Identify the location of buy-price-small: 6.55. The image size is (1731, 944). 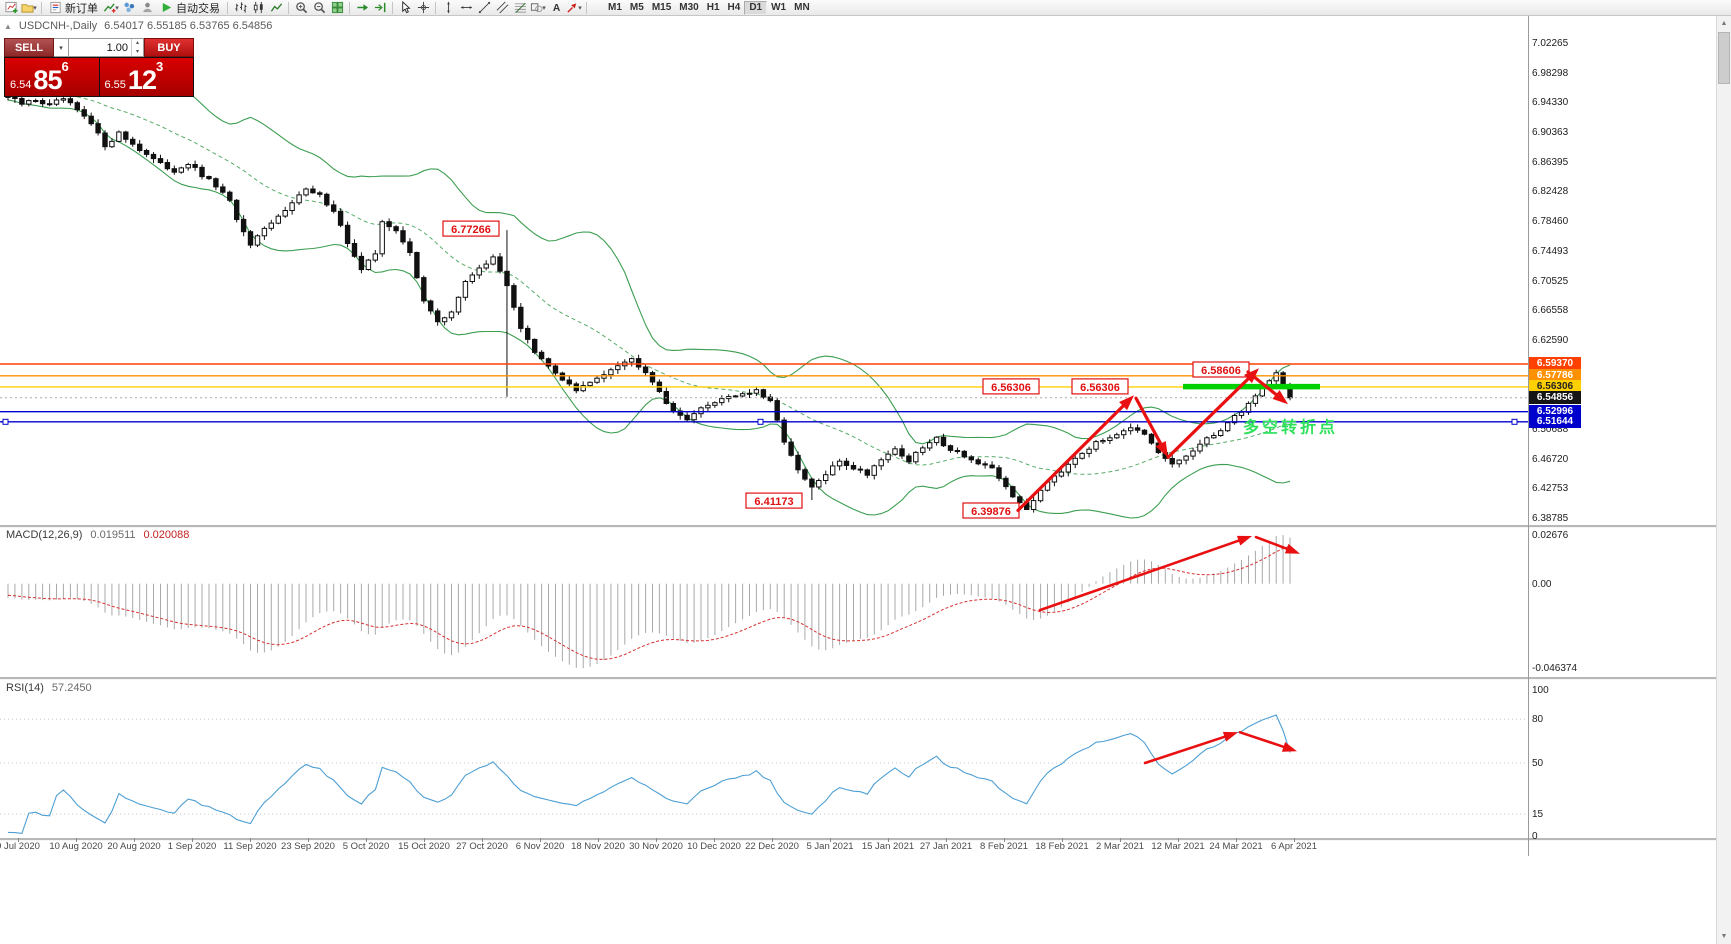
(115, 85).